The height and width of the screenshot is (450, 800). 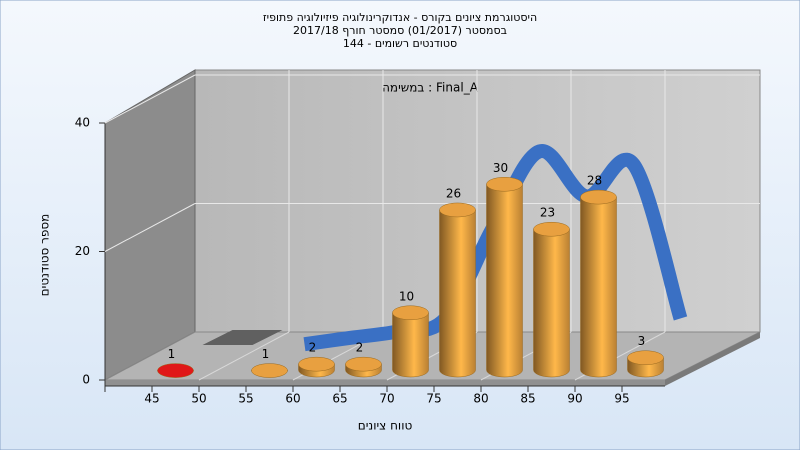 I want to click on x-tick-label: 90, so click(x=574, y=399).